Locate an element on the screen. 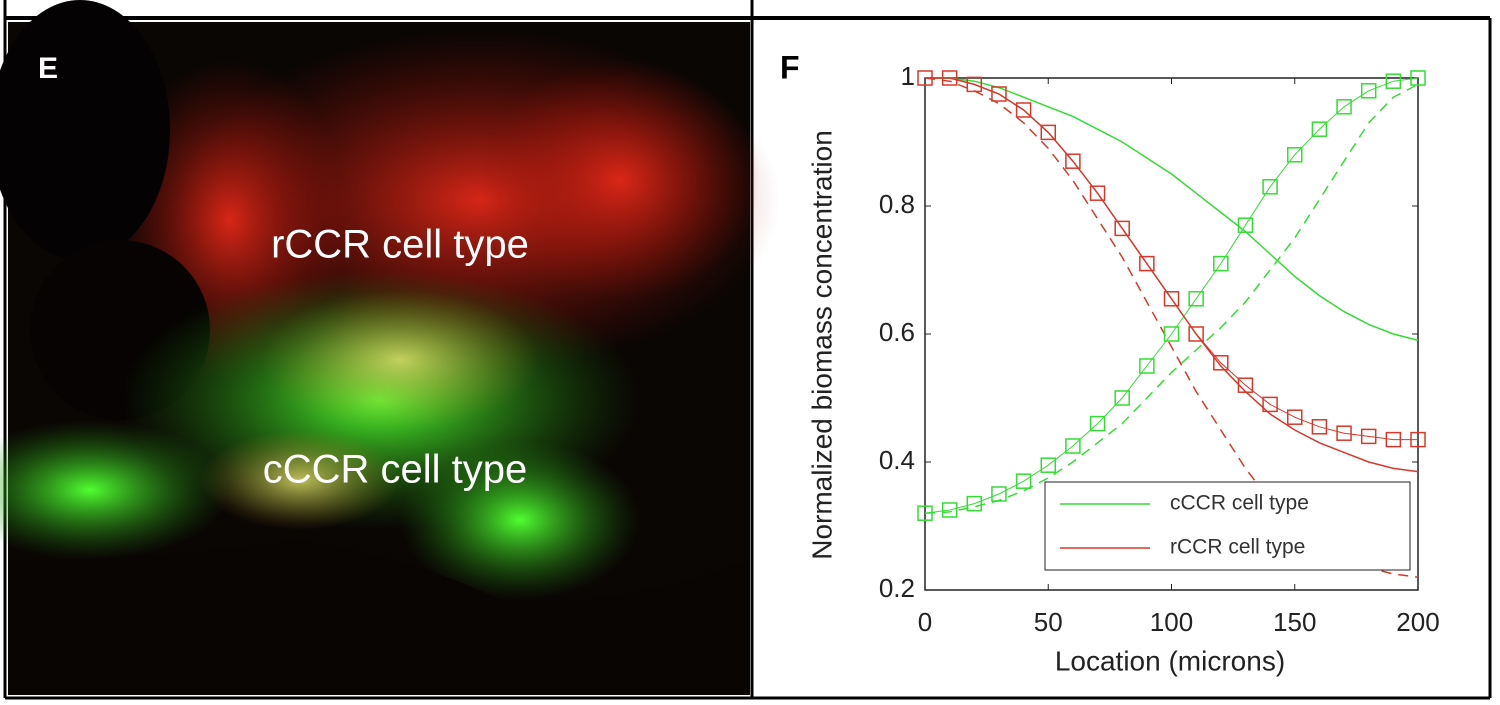  annotation: cCCR cell type is located at coordinates (395, 470).